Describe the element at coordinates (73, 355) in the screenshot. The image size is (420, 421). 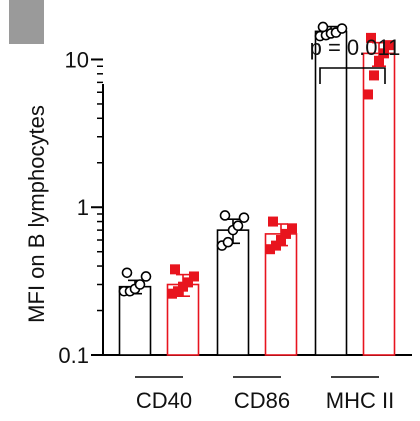
I see `y-tick-label: 0.1` at that location.